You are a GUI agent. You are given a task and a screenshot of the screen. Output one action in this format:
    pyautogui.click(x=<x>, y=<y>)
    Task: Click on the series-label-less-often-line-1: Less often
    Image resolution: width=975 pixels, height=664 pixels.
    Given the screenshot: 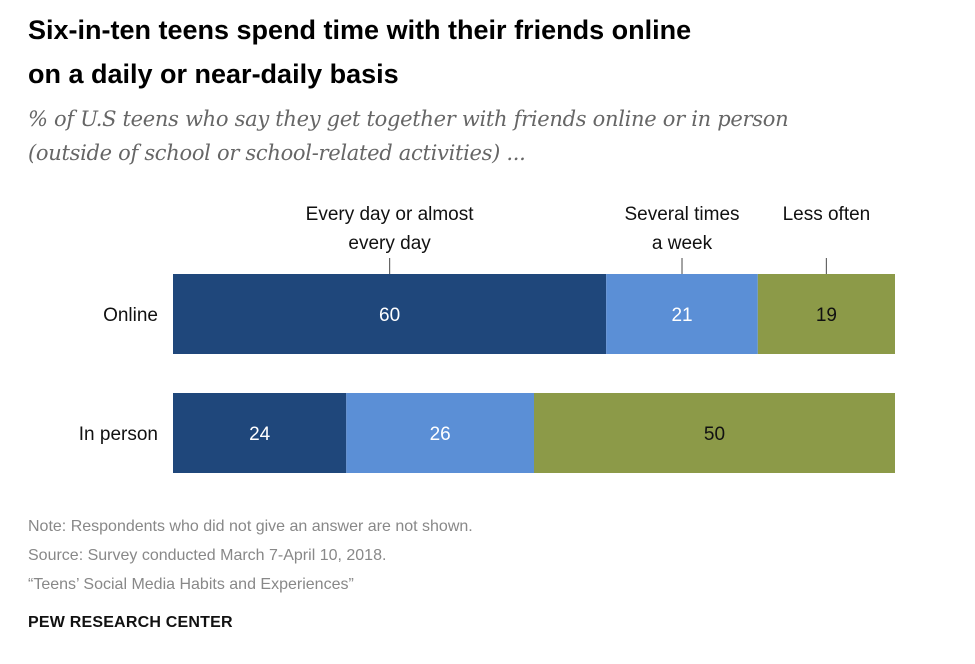 What is the action you would take?
    pyautogui.click(x=827, y=214)
    